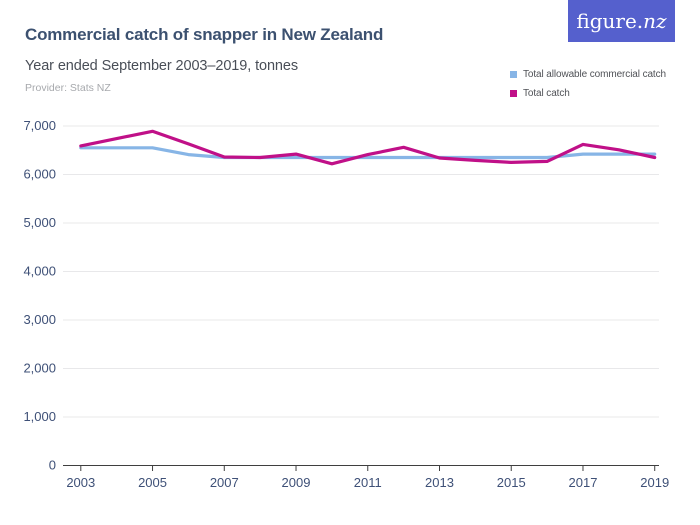 The image size is (700, 525). Describe the element at coordinates (162, 66) in the screenshot. I see `chart-subtitle: Year ended September 2003–2019, tonnes` at that location.